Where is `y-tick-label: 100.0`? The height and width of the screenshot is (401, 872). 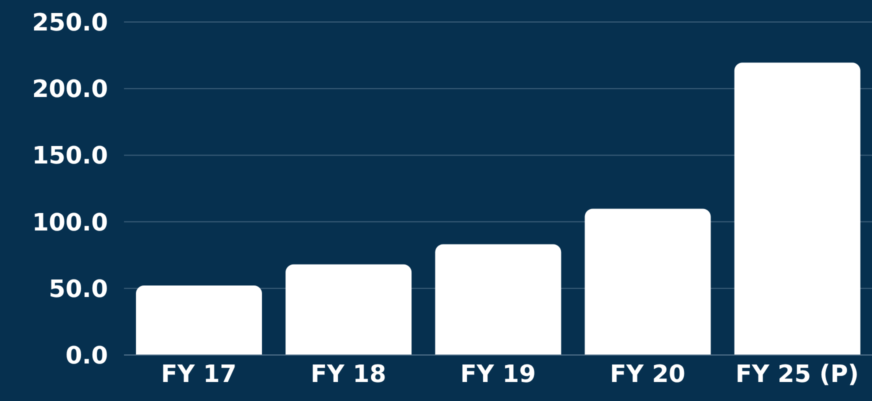 y-tick-label: 100.0 is located at coordinates (70, 222).